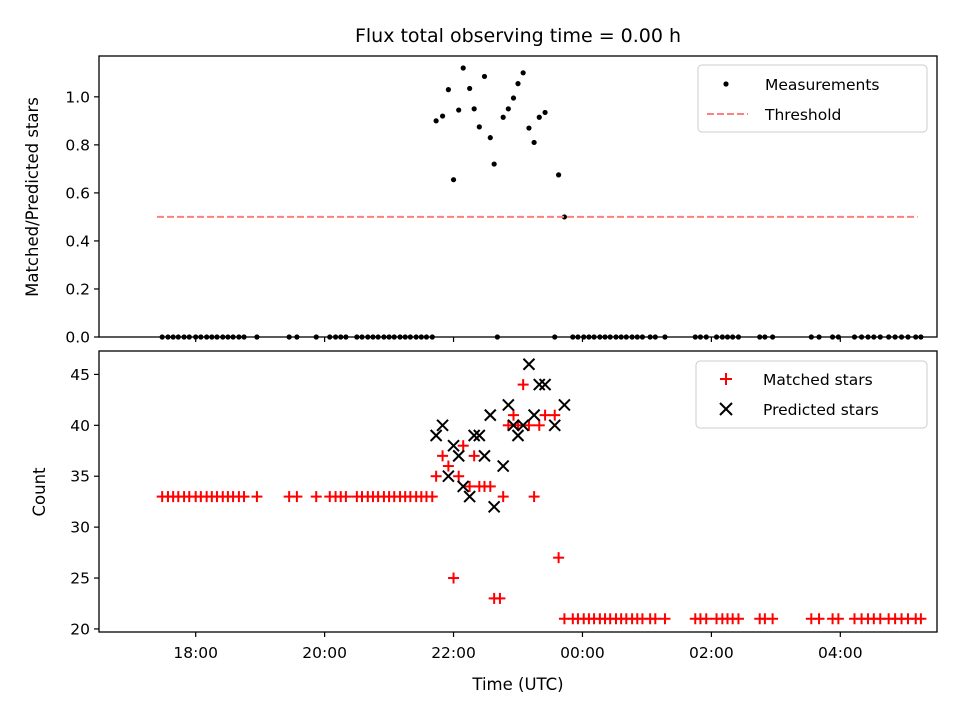 Image resolution: width=960 pixels, height=720 pixels. What do you see at coordinates (518, 339) in the screenshot?
I see `top-x-ticks` at bounding box center [518, 339].